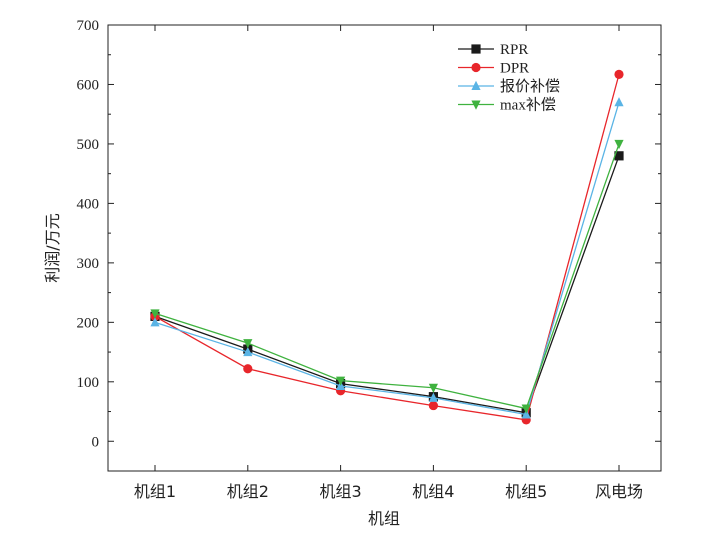  What do you see at coordinates (88, 383) in the screenshot?
I see `y-tick-label: 100` at bounding box center [88, 383].